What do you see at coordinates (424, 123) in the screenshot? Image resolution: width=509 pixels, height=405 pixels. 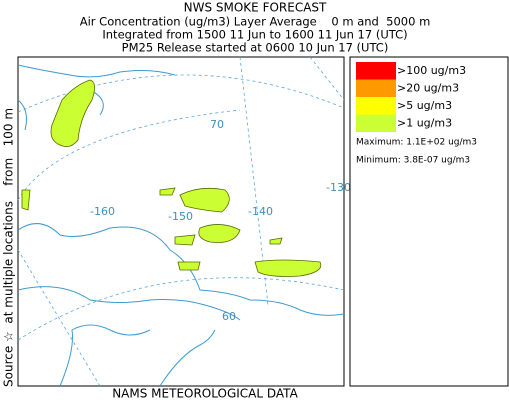 I see `legend-label: >1 ug/m3` at bounding box center [424, 123].